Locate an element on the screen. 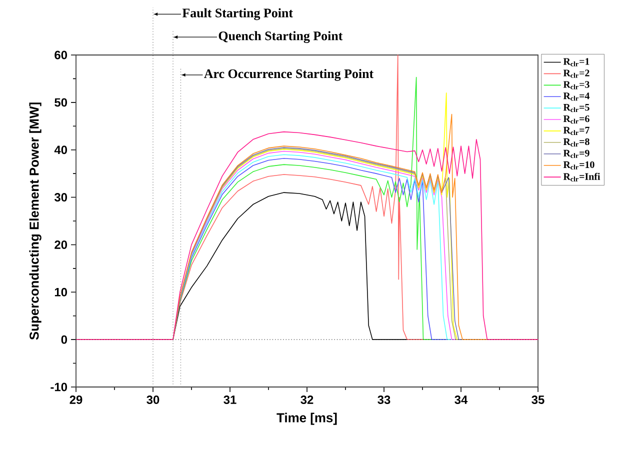 The image size is (639, 450). legend-label: R$_{clr}$=3 is located at coordinates (576, 85).